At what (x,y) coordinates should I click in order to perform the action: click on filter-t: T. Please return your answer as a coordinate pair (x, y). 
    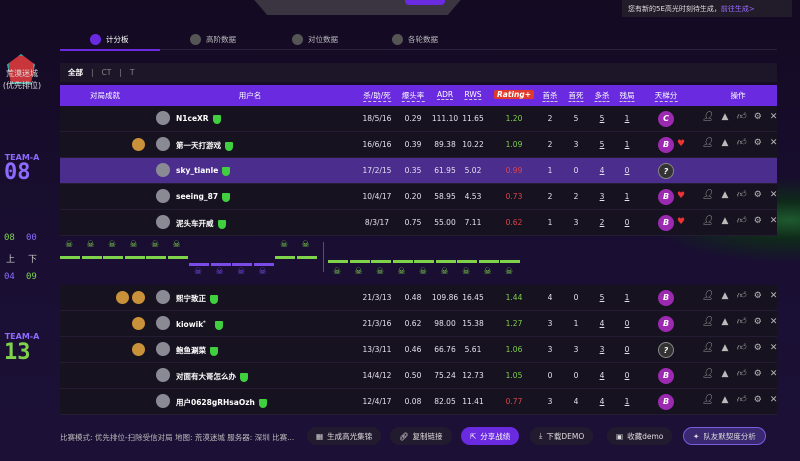
    Looking at the image, I should click on (132, 72).